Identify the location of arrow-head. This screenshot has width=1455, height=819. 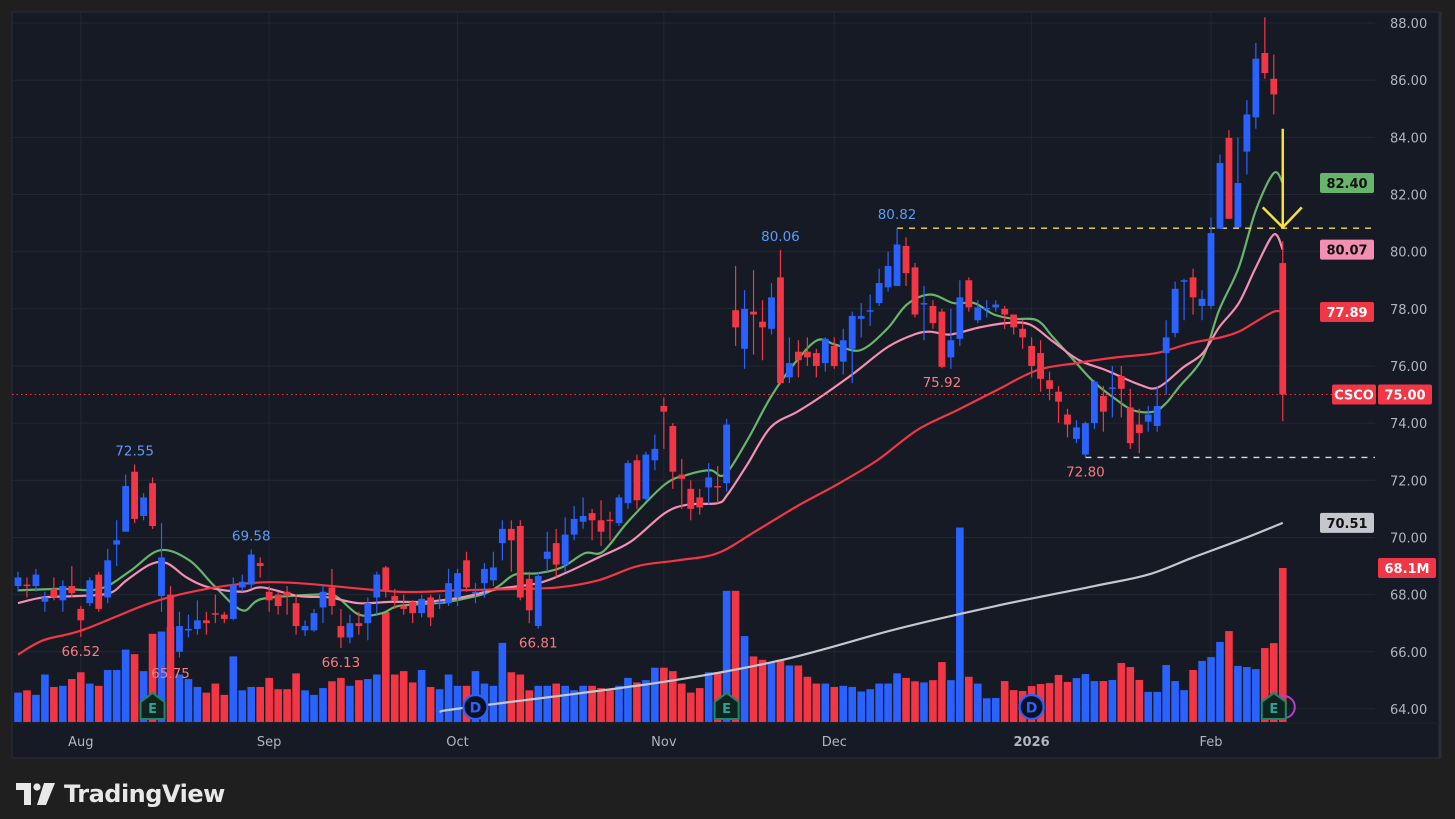
(1282, 218).